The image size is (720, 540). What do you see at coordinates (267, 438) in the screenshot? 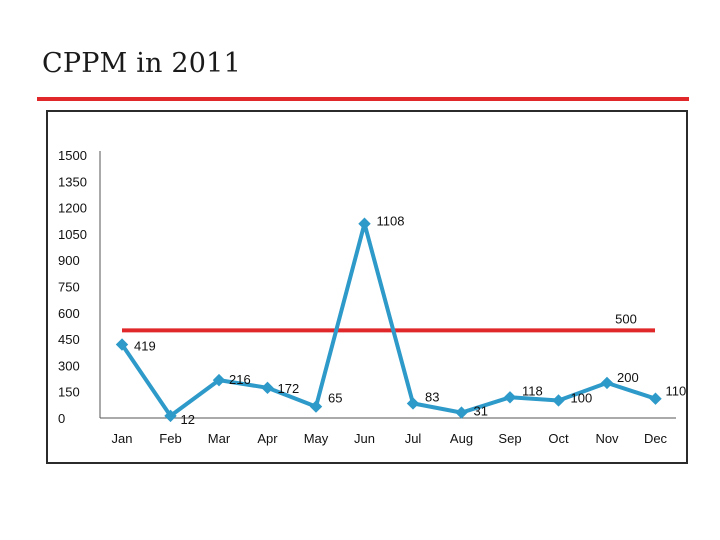
I see `x-tick-label: Apr` at bounding box center [267, 438].